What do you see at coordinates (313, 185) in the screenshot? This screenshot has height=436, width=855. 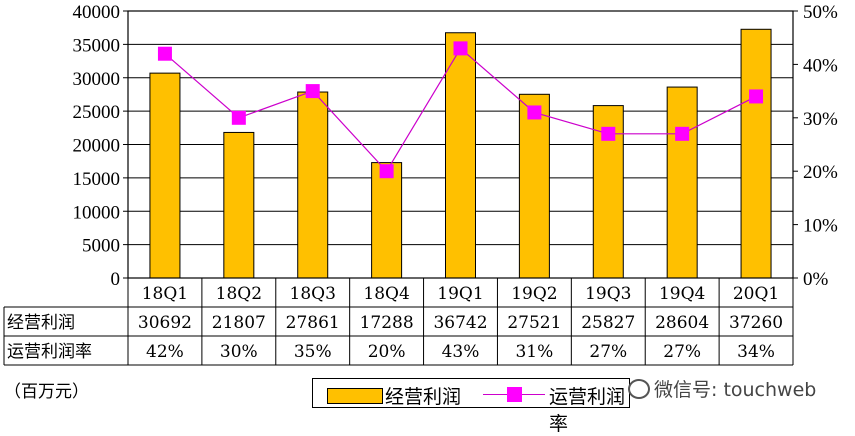 I see `bar-18Q3` at bounding box center [313, 185].